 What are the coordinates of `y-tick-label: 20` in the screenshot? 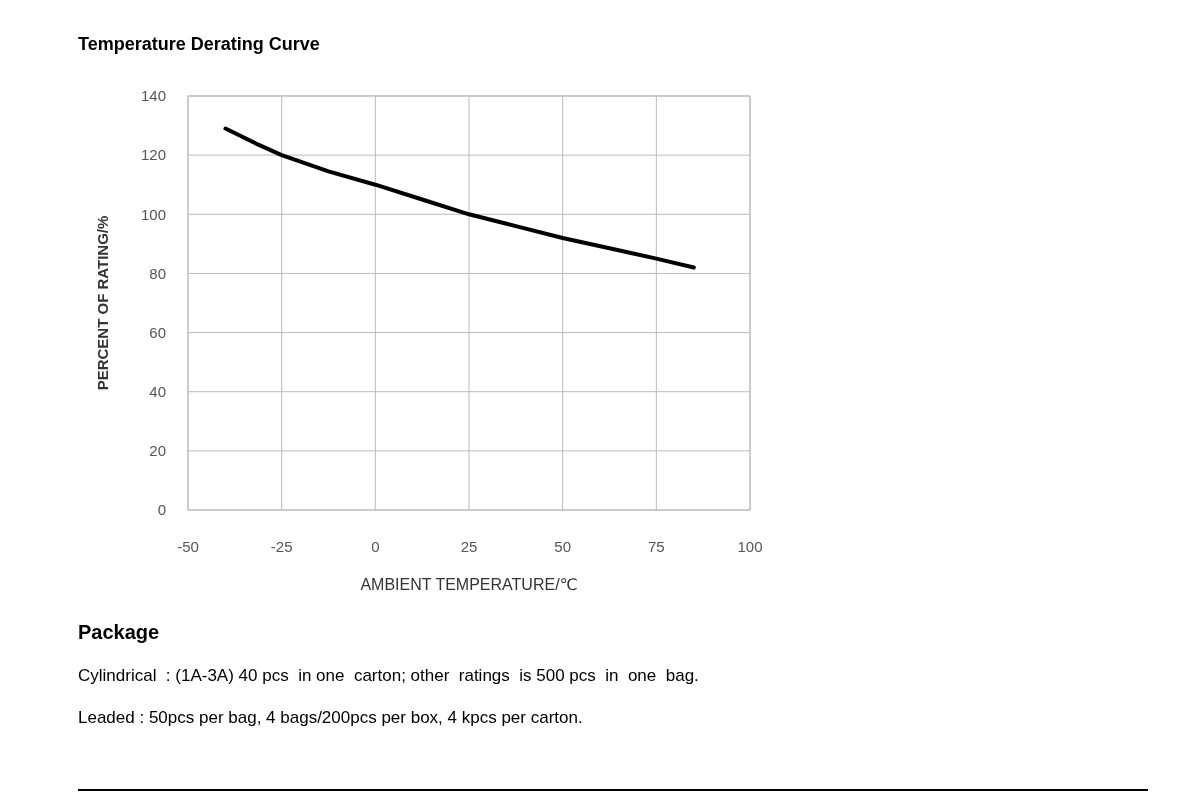 It's located at (157, 451).